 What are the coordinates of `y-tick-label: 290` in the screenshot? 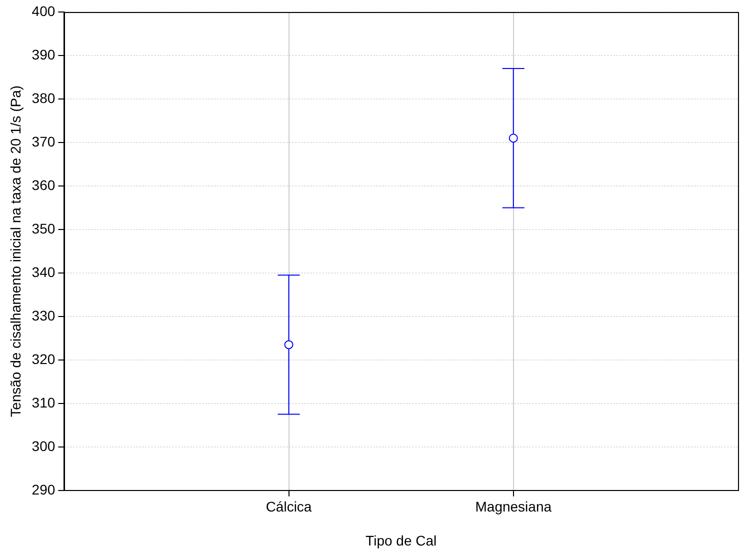 It's located at (44, 489).